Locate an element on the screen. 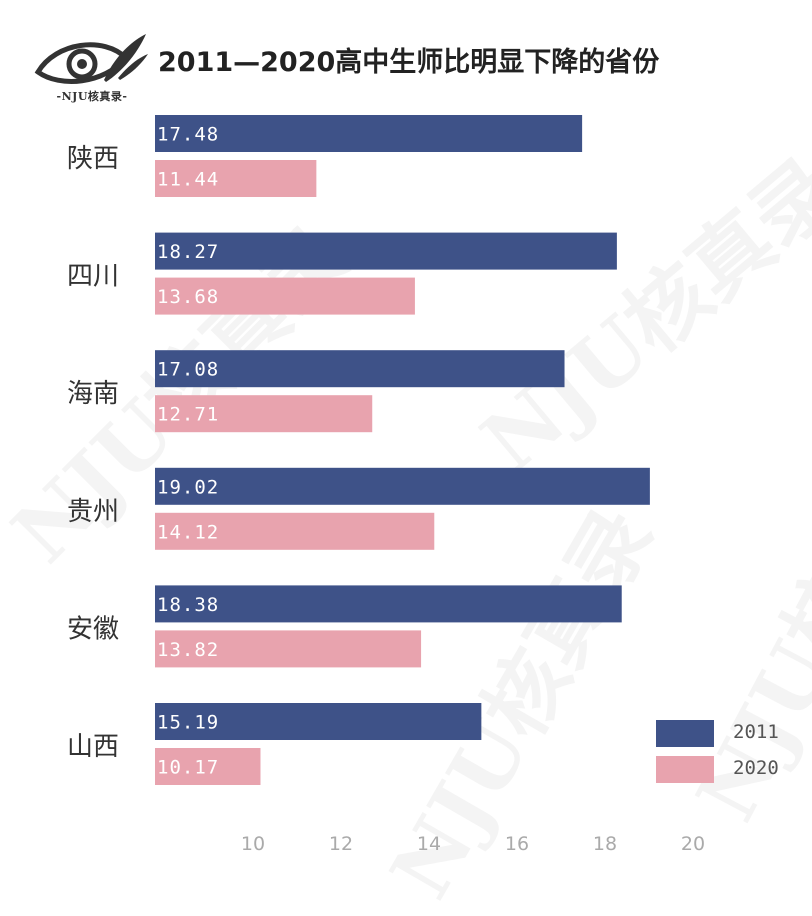 Image resolution: width=812 pixels, height=916 pixels. data-label: 12.71 is located at coordinates (188, 415).